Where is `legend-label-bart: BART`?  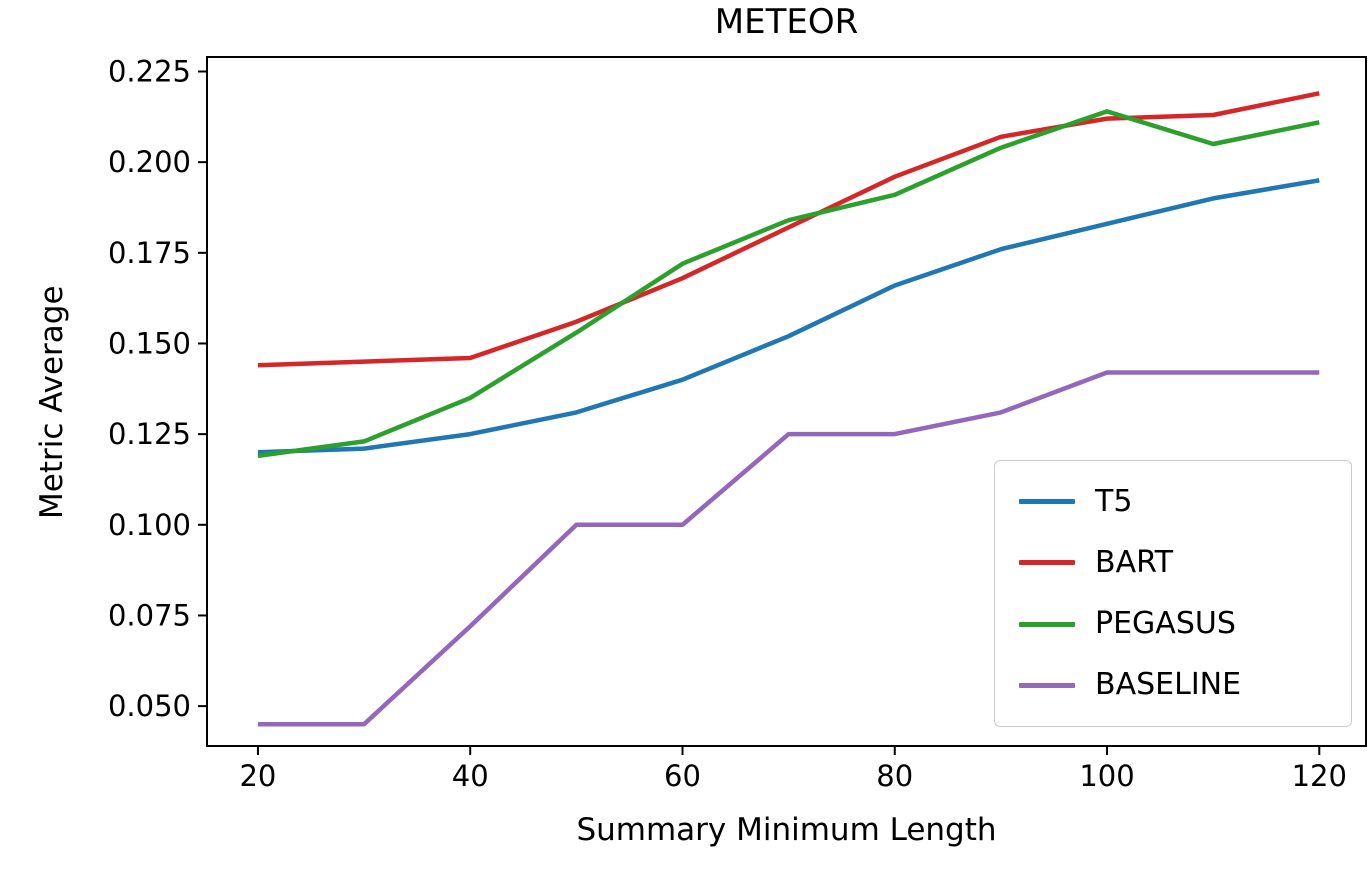
legend-label-bart: BART is located at coordinates (1134, 562).